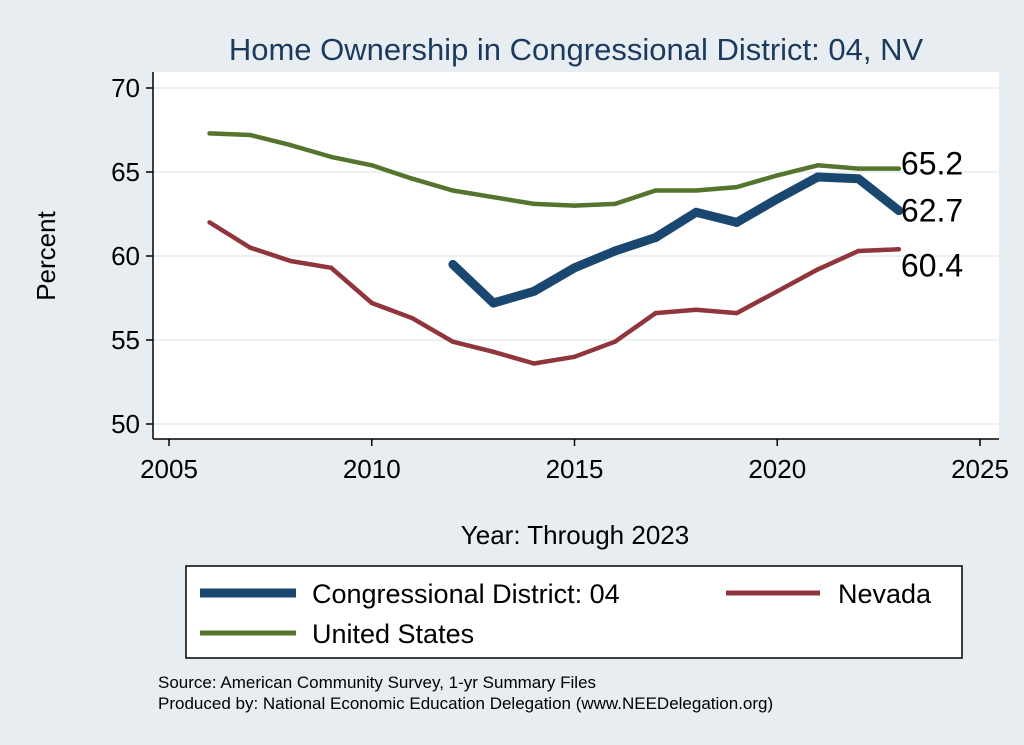 This screenshot has height=745, width=1024. Describe the element at coordinates (574, 268) in the screenshot. I see `data-point-district-2015` at that location.